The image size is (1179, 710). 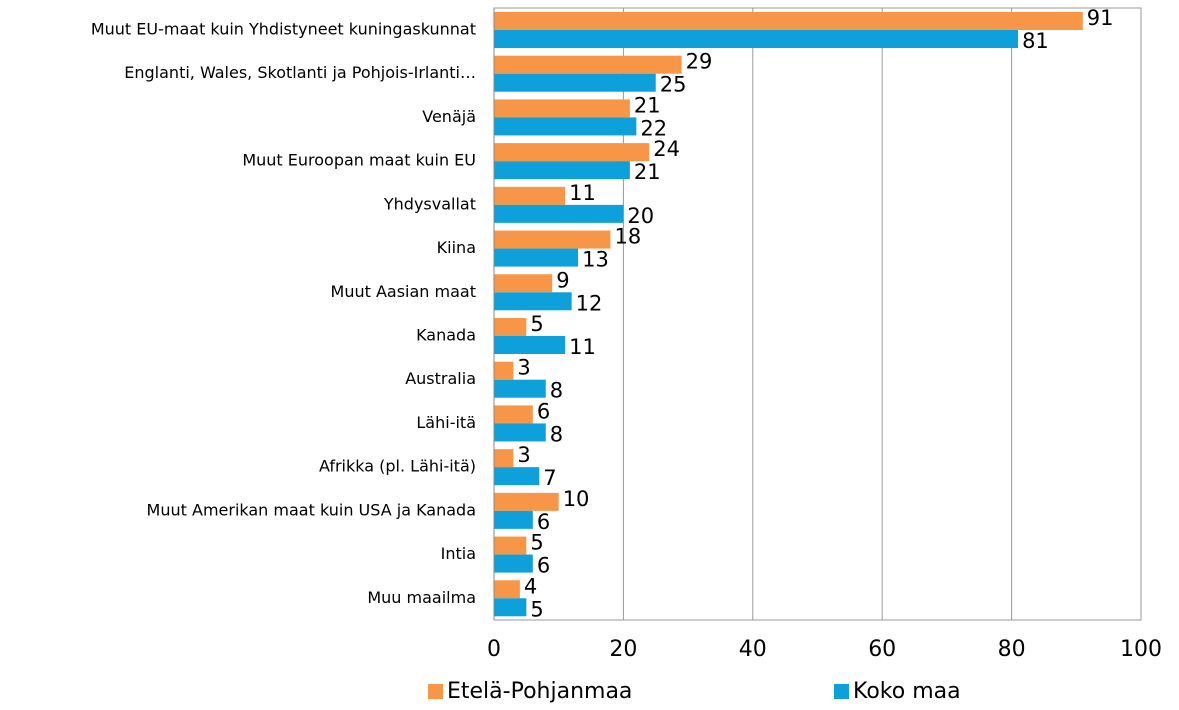 What do you see at coordinates (1141, 649) in the screenshot?
I see `x-tick-label: 100` at bounding box center [1141, 649].